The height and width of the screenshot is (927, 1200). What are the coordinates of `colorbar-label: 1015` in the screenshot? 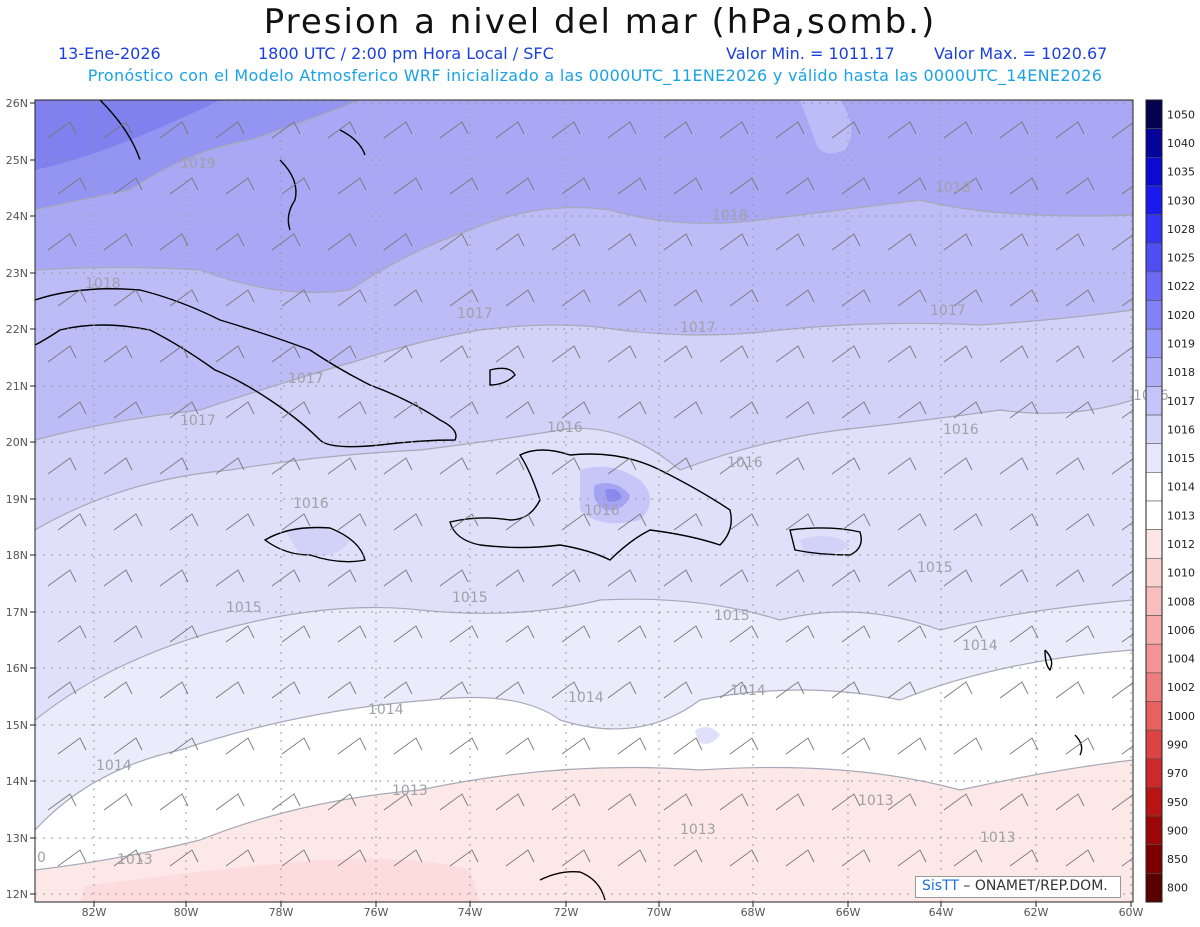 It's located at (1181, 458).